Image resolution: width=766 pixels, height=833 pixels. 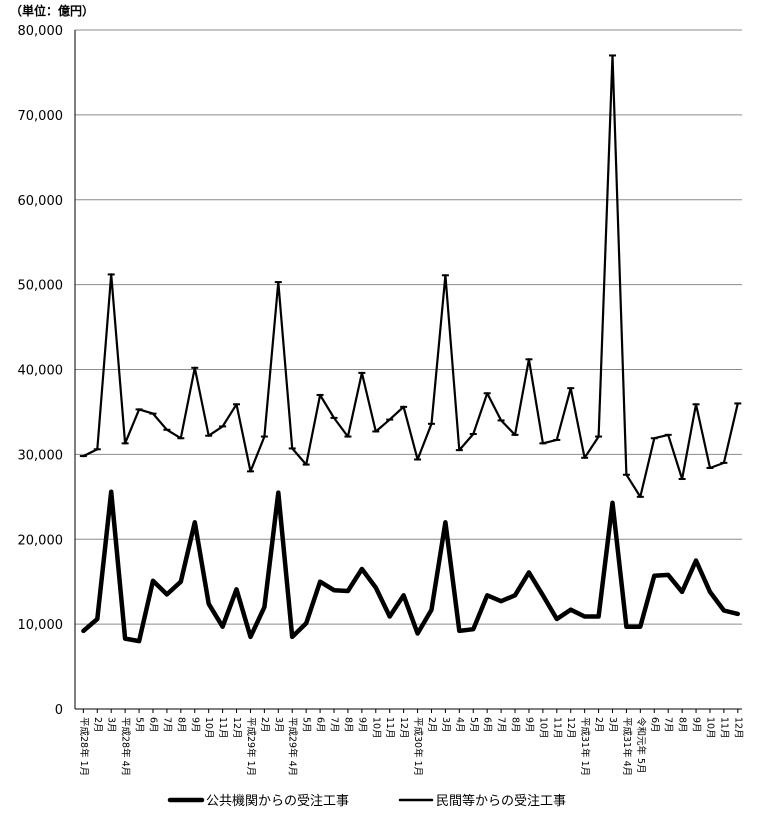 What do you see at coordinates (501, 801) in the screenshot?
I see `legend-label: 民間等からの受注工事` at bounding box center [501, 801].